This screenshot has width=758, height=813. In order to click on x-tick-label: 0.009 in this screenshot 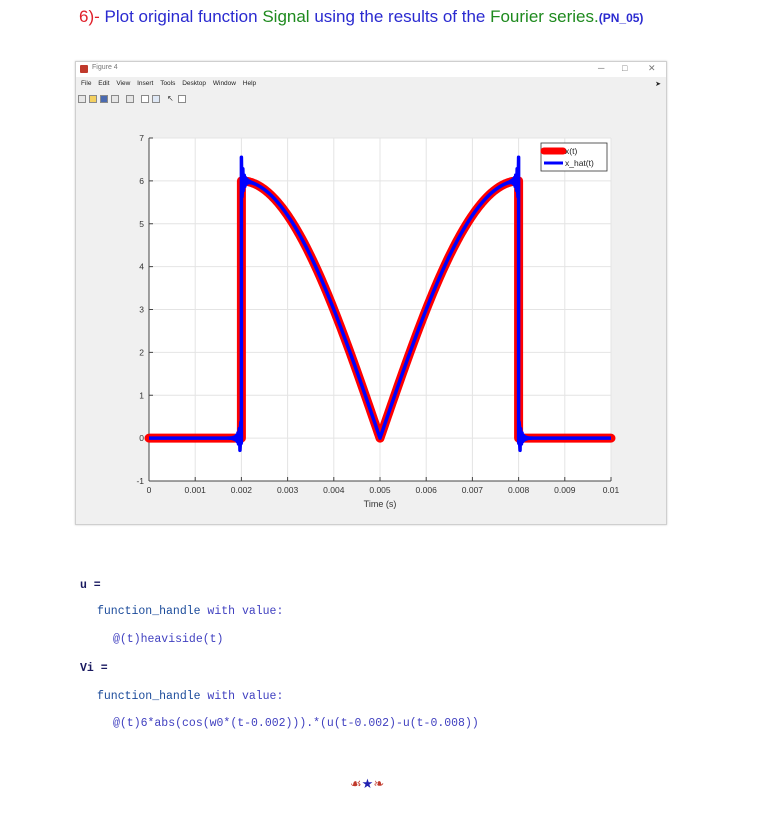, I will do `click(565, 490)`.